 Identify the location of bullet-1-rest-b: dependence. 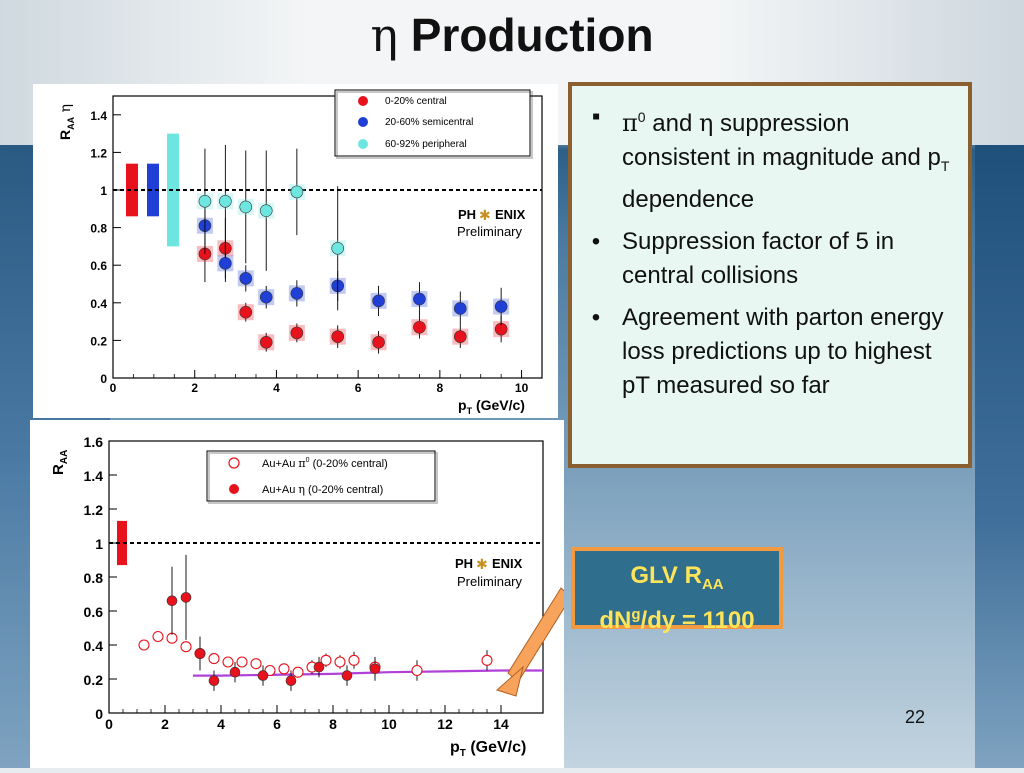
(688, 199).